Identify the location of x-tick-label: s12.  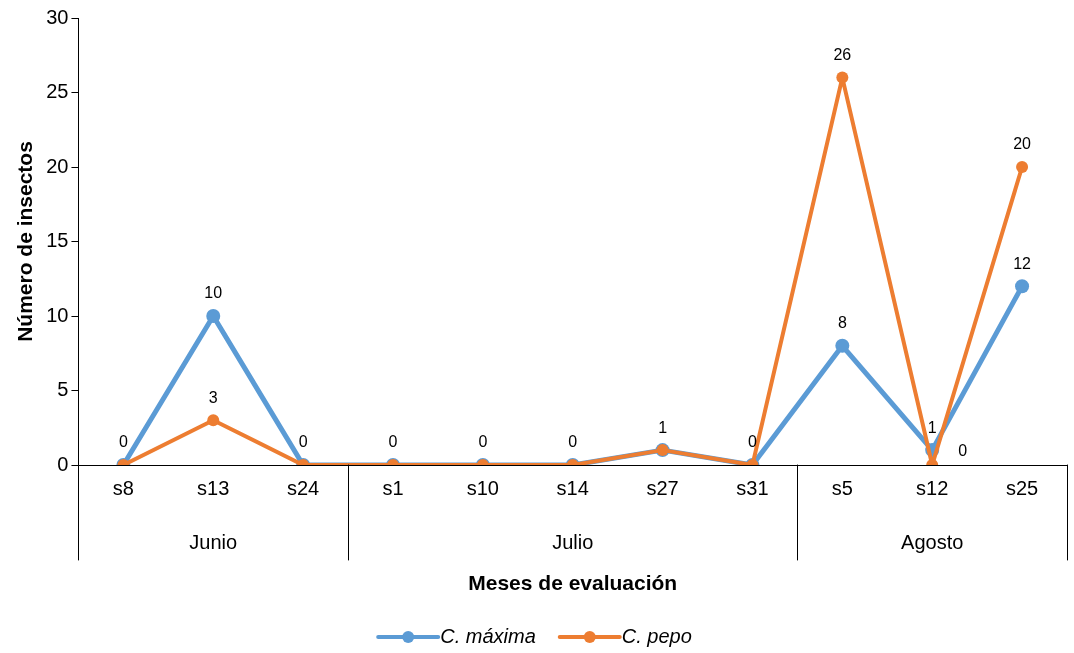
(932, 487).